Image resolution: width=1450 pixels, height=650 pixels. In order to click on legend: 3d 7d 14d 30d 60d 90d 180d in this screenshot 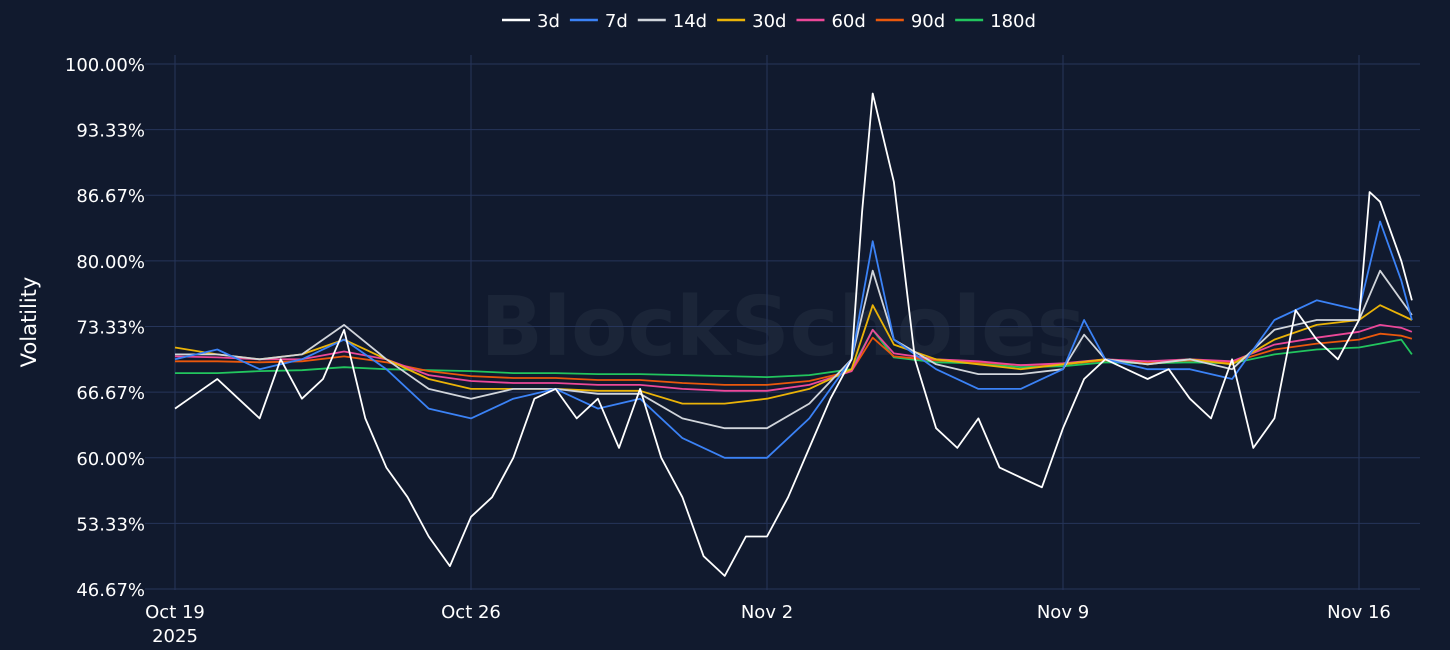, I will do `click(769, 21)`.